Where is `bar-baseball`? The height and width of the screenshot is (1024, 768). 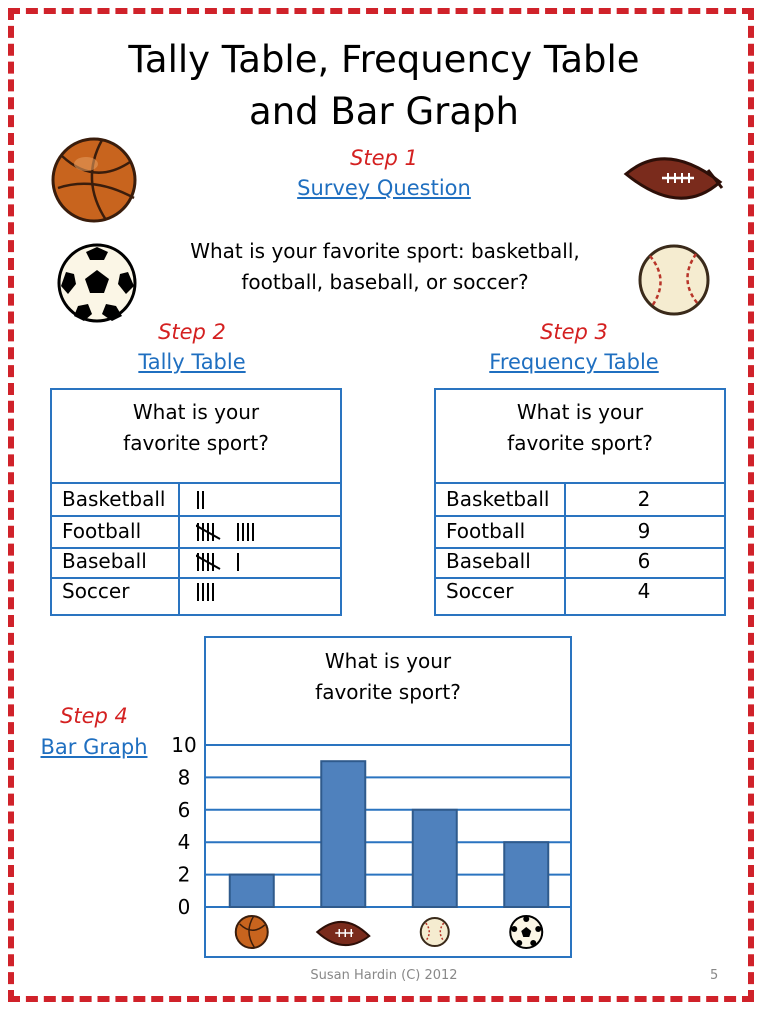 bar-baseball is located at coordinates (434, 858).